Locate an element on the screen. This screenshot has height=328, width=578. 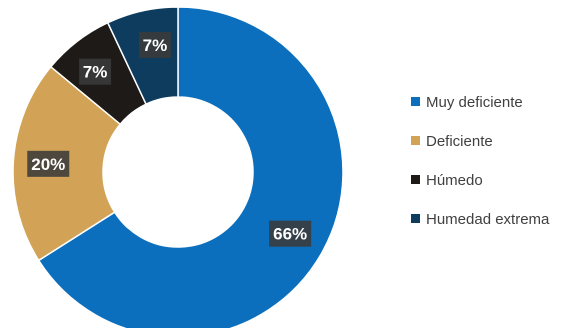
data-label-text: 20% is located at coordinates (48, 164).